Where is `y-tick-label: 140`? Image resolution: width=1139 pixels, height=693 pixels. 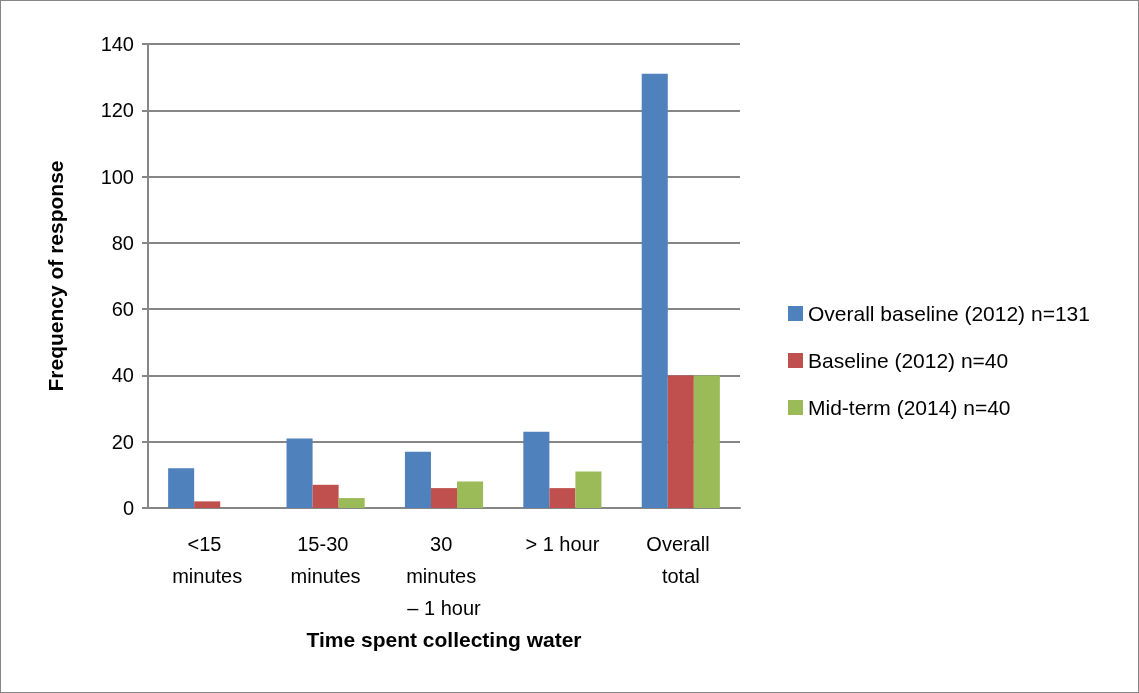
y-tick-label: 140 is located at coordinates (117, 44).